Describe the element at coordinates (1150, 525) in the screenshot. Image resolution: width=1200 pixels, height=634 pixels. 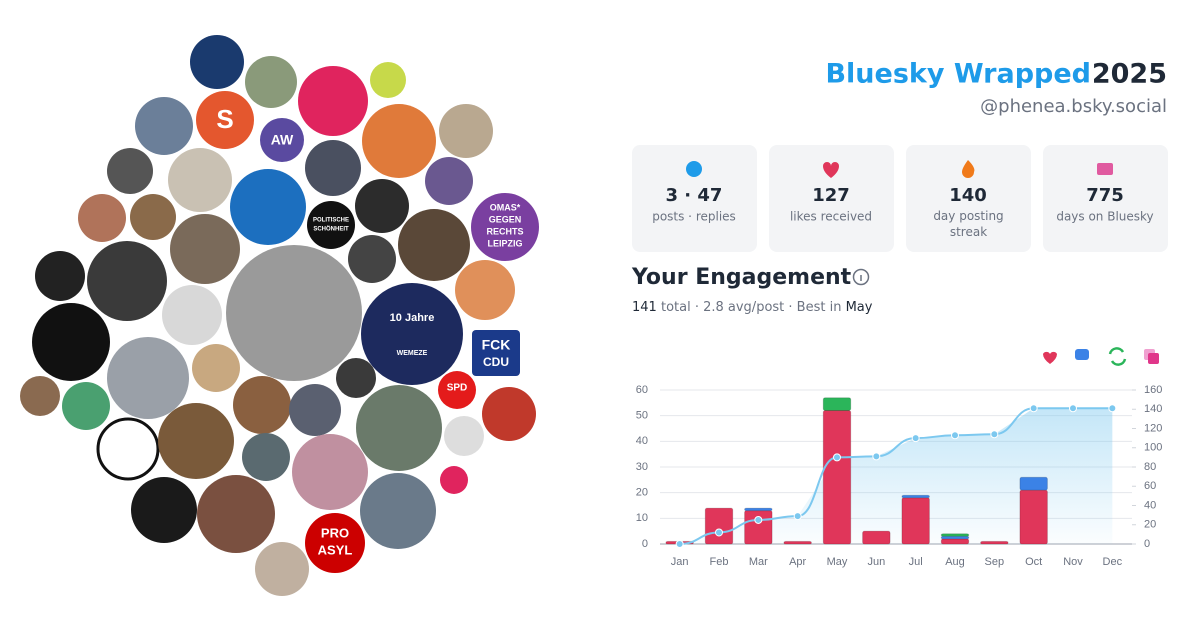
I see `y2-tick-label: 20` at that location.